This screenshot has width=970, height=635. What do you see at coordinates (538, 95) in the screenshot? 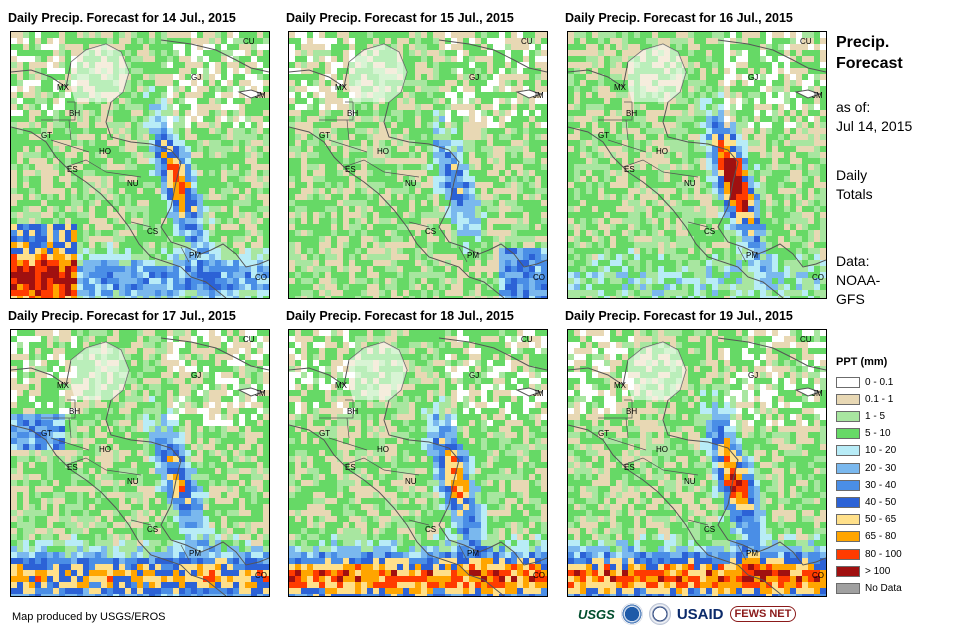
I see `country-label-jm: JM` at bounding box center [538, 95].